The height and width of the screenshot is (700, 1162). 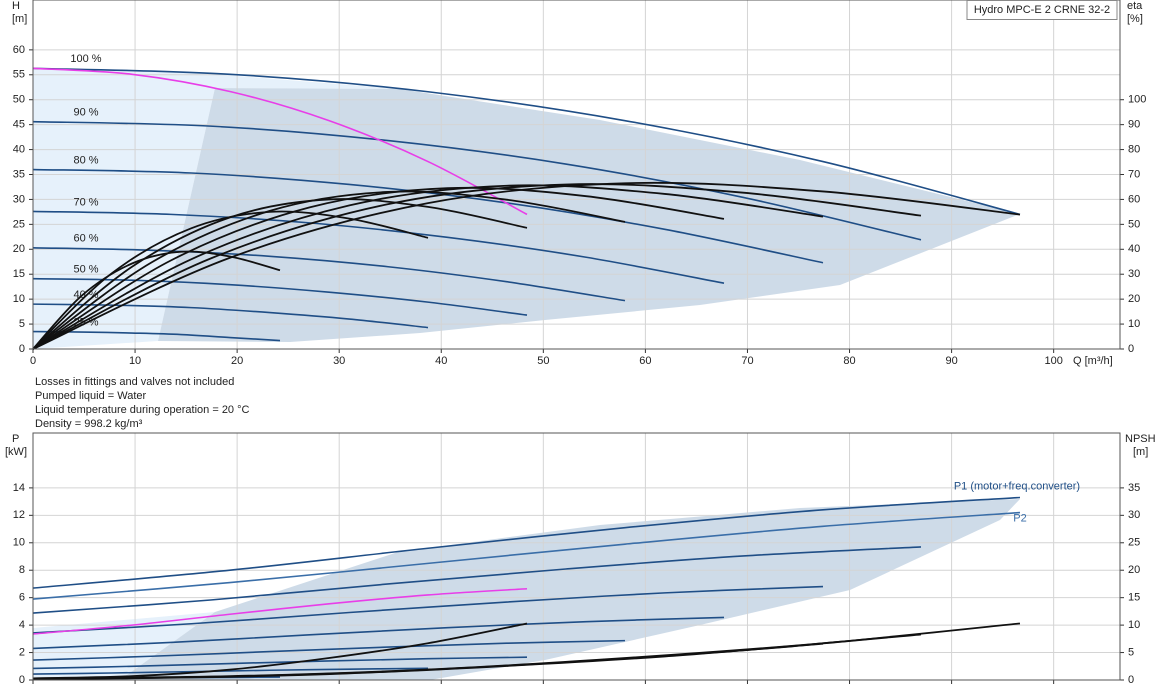 I want to click on curve-label: 100 %, so click(x=85, y=59).